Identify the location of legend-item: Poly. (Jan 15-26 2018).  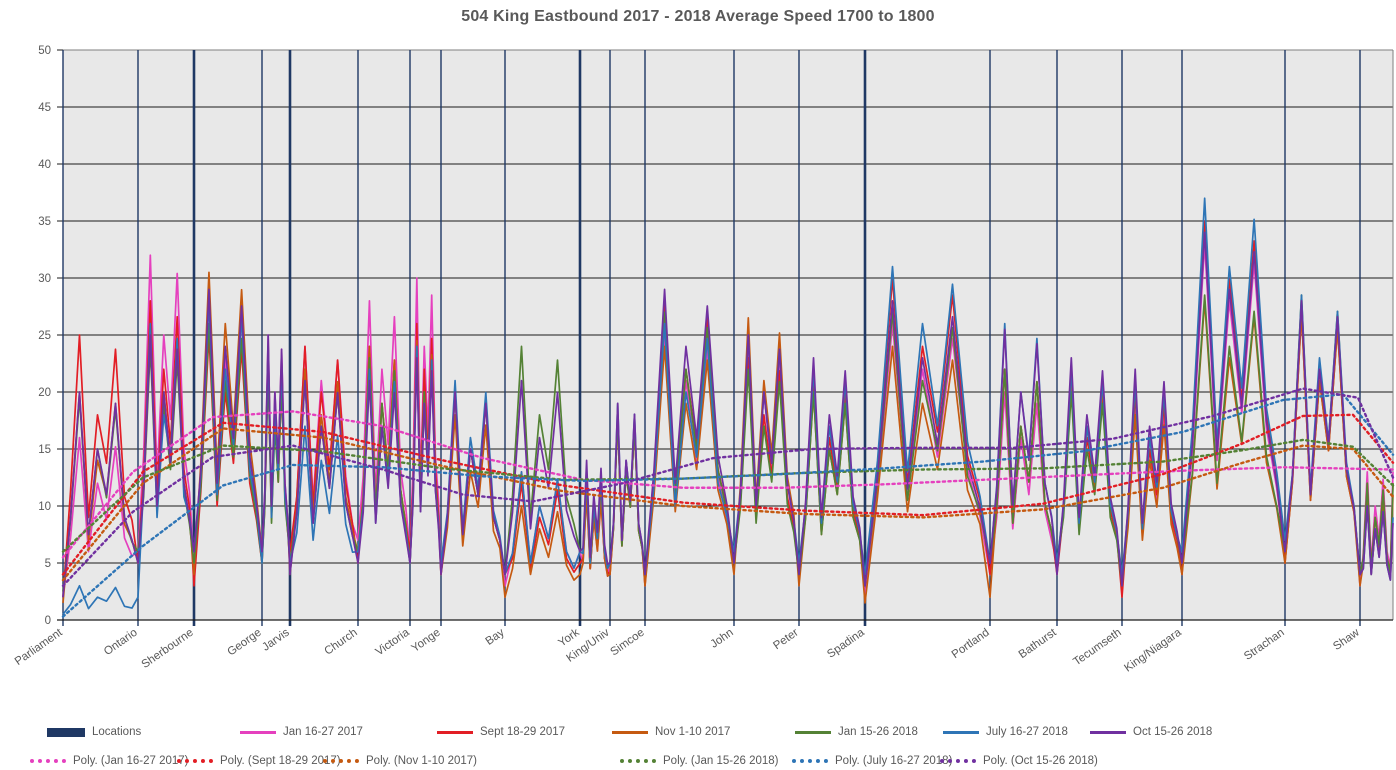
(699, 761).